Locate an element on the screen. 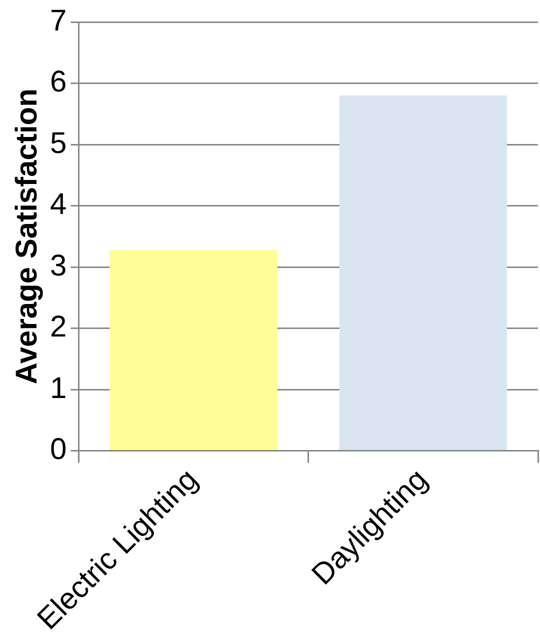 The image size is (540, 638). y-tick-label: 1 is located at coordinates (58, 388).